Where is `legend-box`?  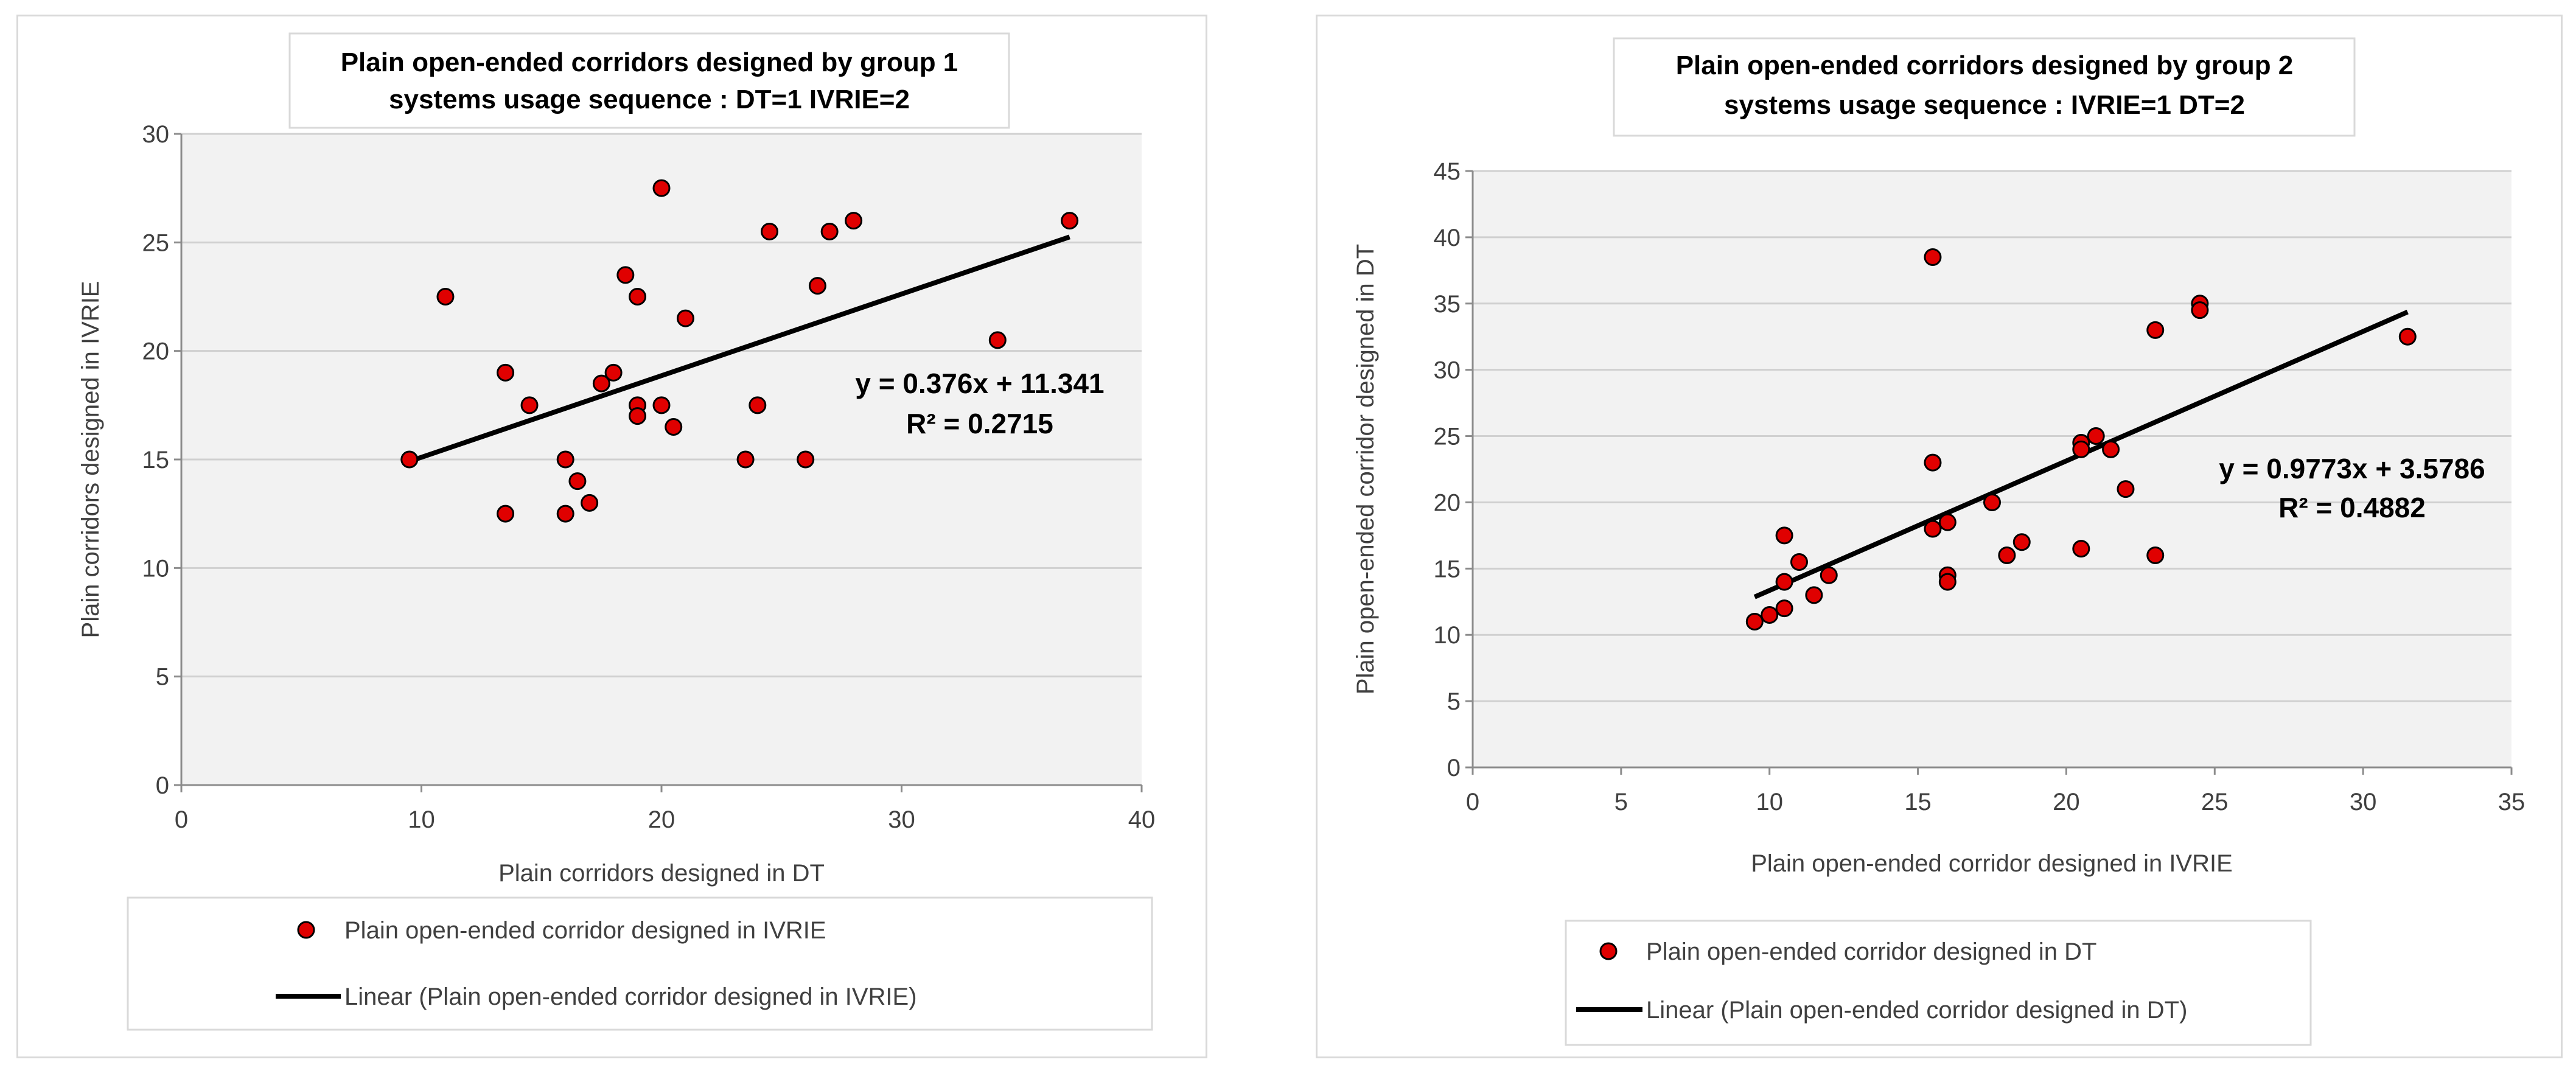
legend-box is located at coordinates (1939, 983).